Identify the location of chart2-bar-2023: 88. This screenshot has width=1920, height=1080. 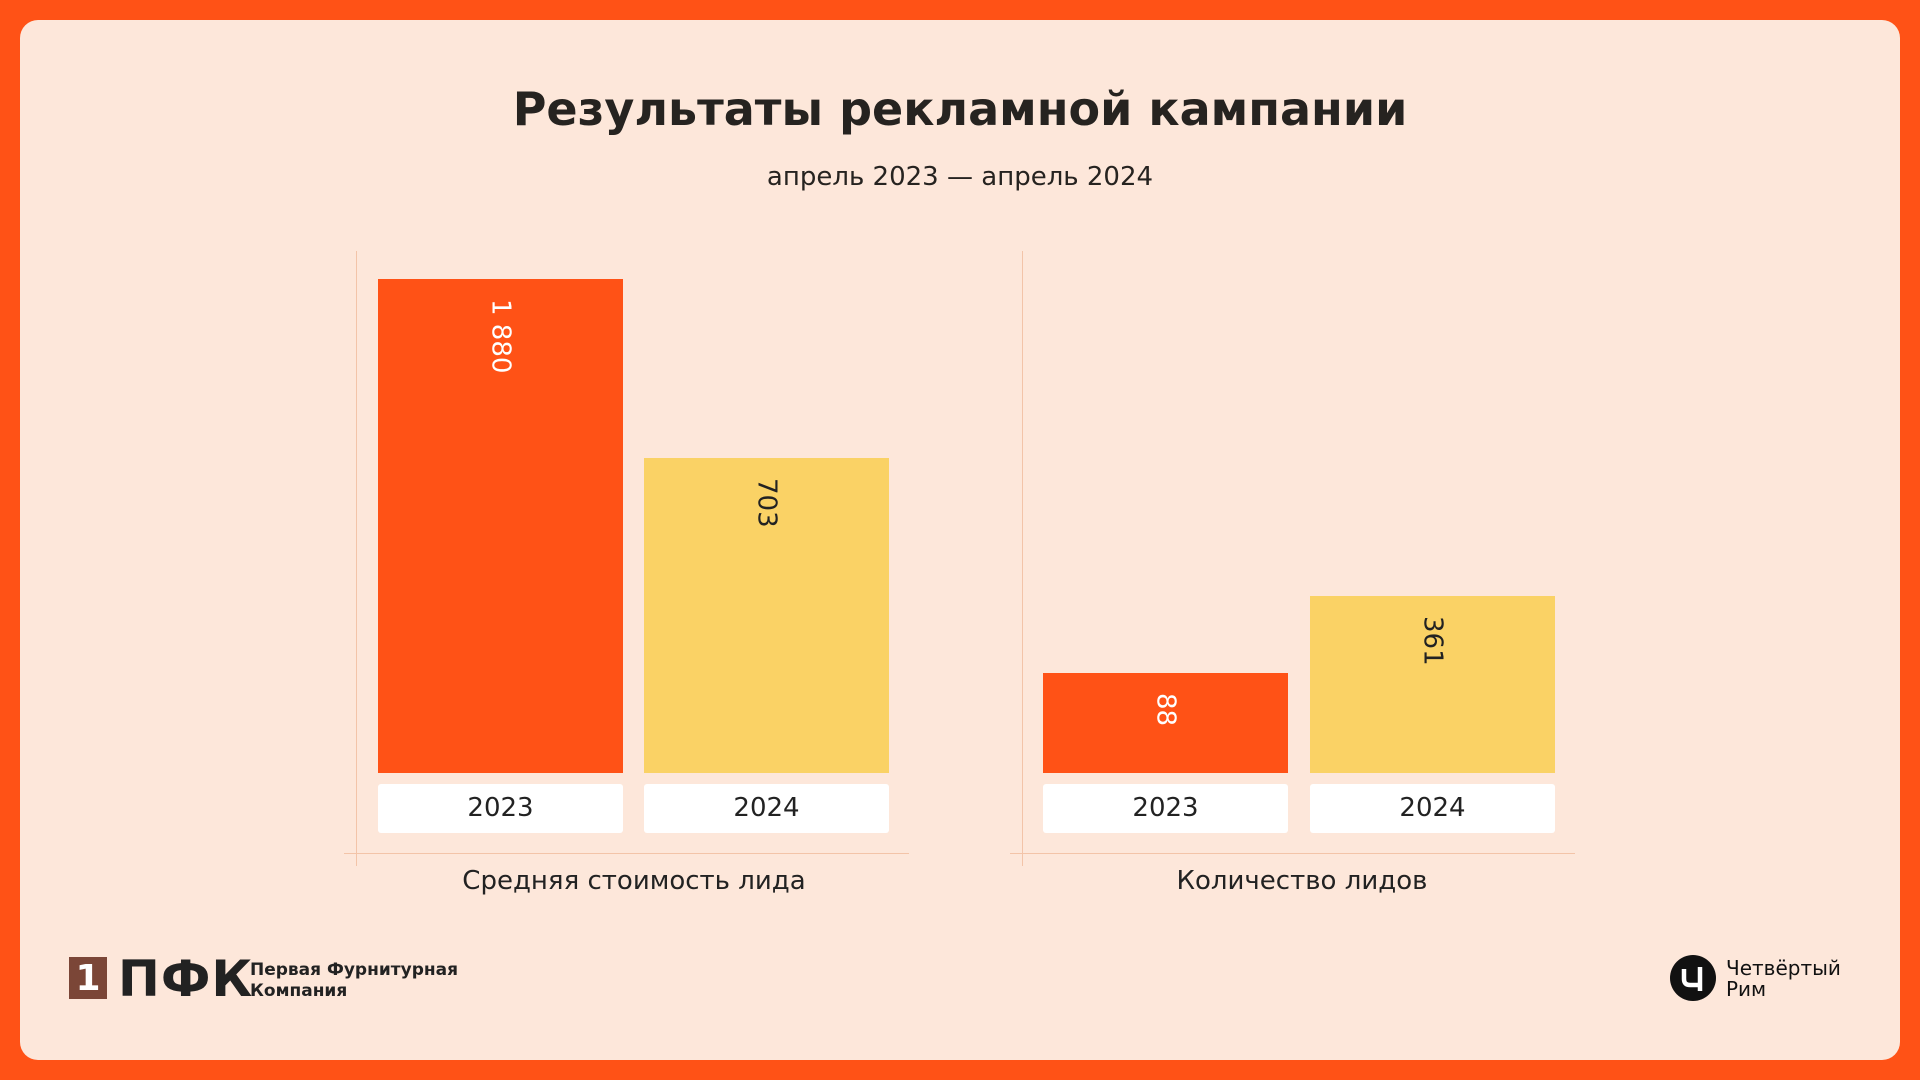
(1165, 723).